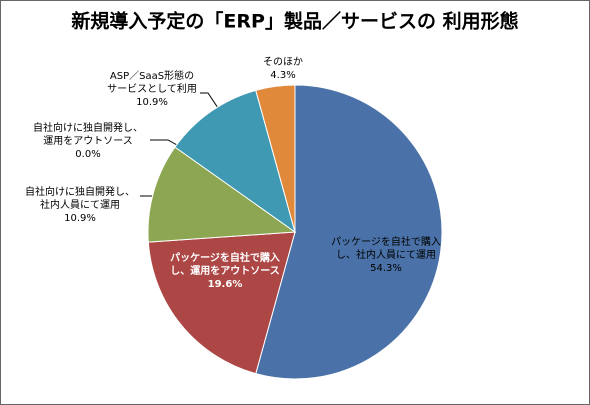 This screenshot has height=405, width=590. What do you see at coordinates (282, 75) in the screenshot?
I see `value-label: 4.3%` at bounding box center [282, 75].